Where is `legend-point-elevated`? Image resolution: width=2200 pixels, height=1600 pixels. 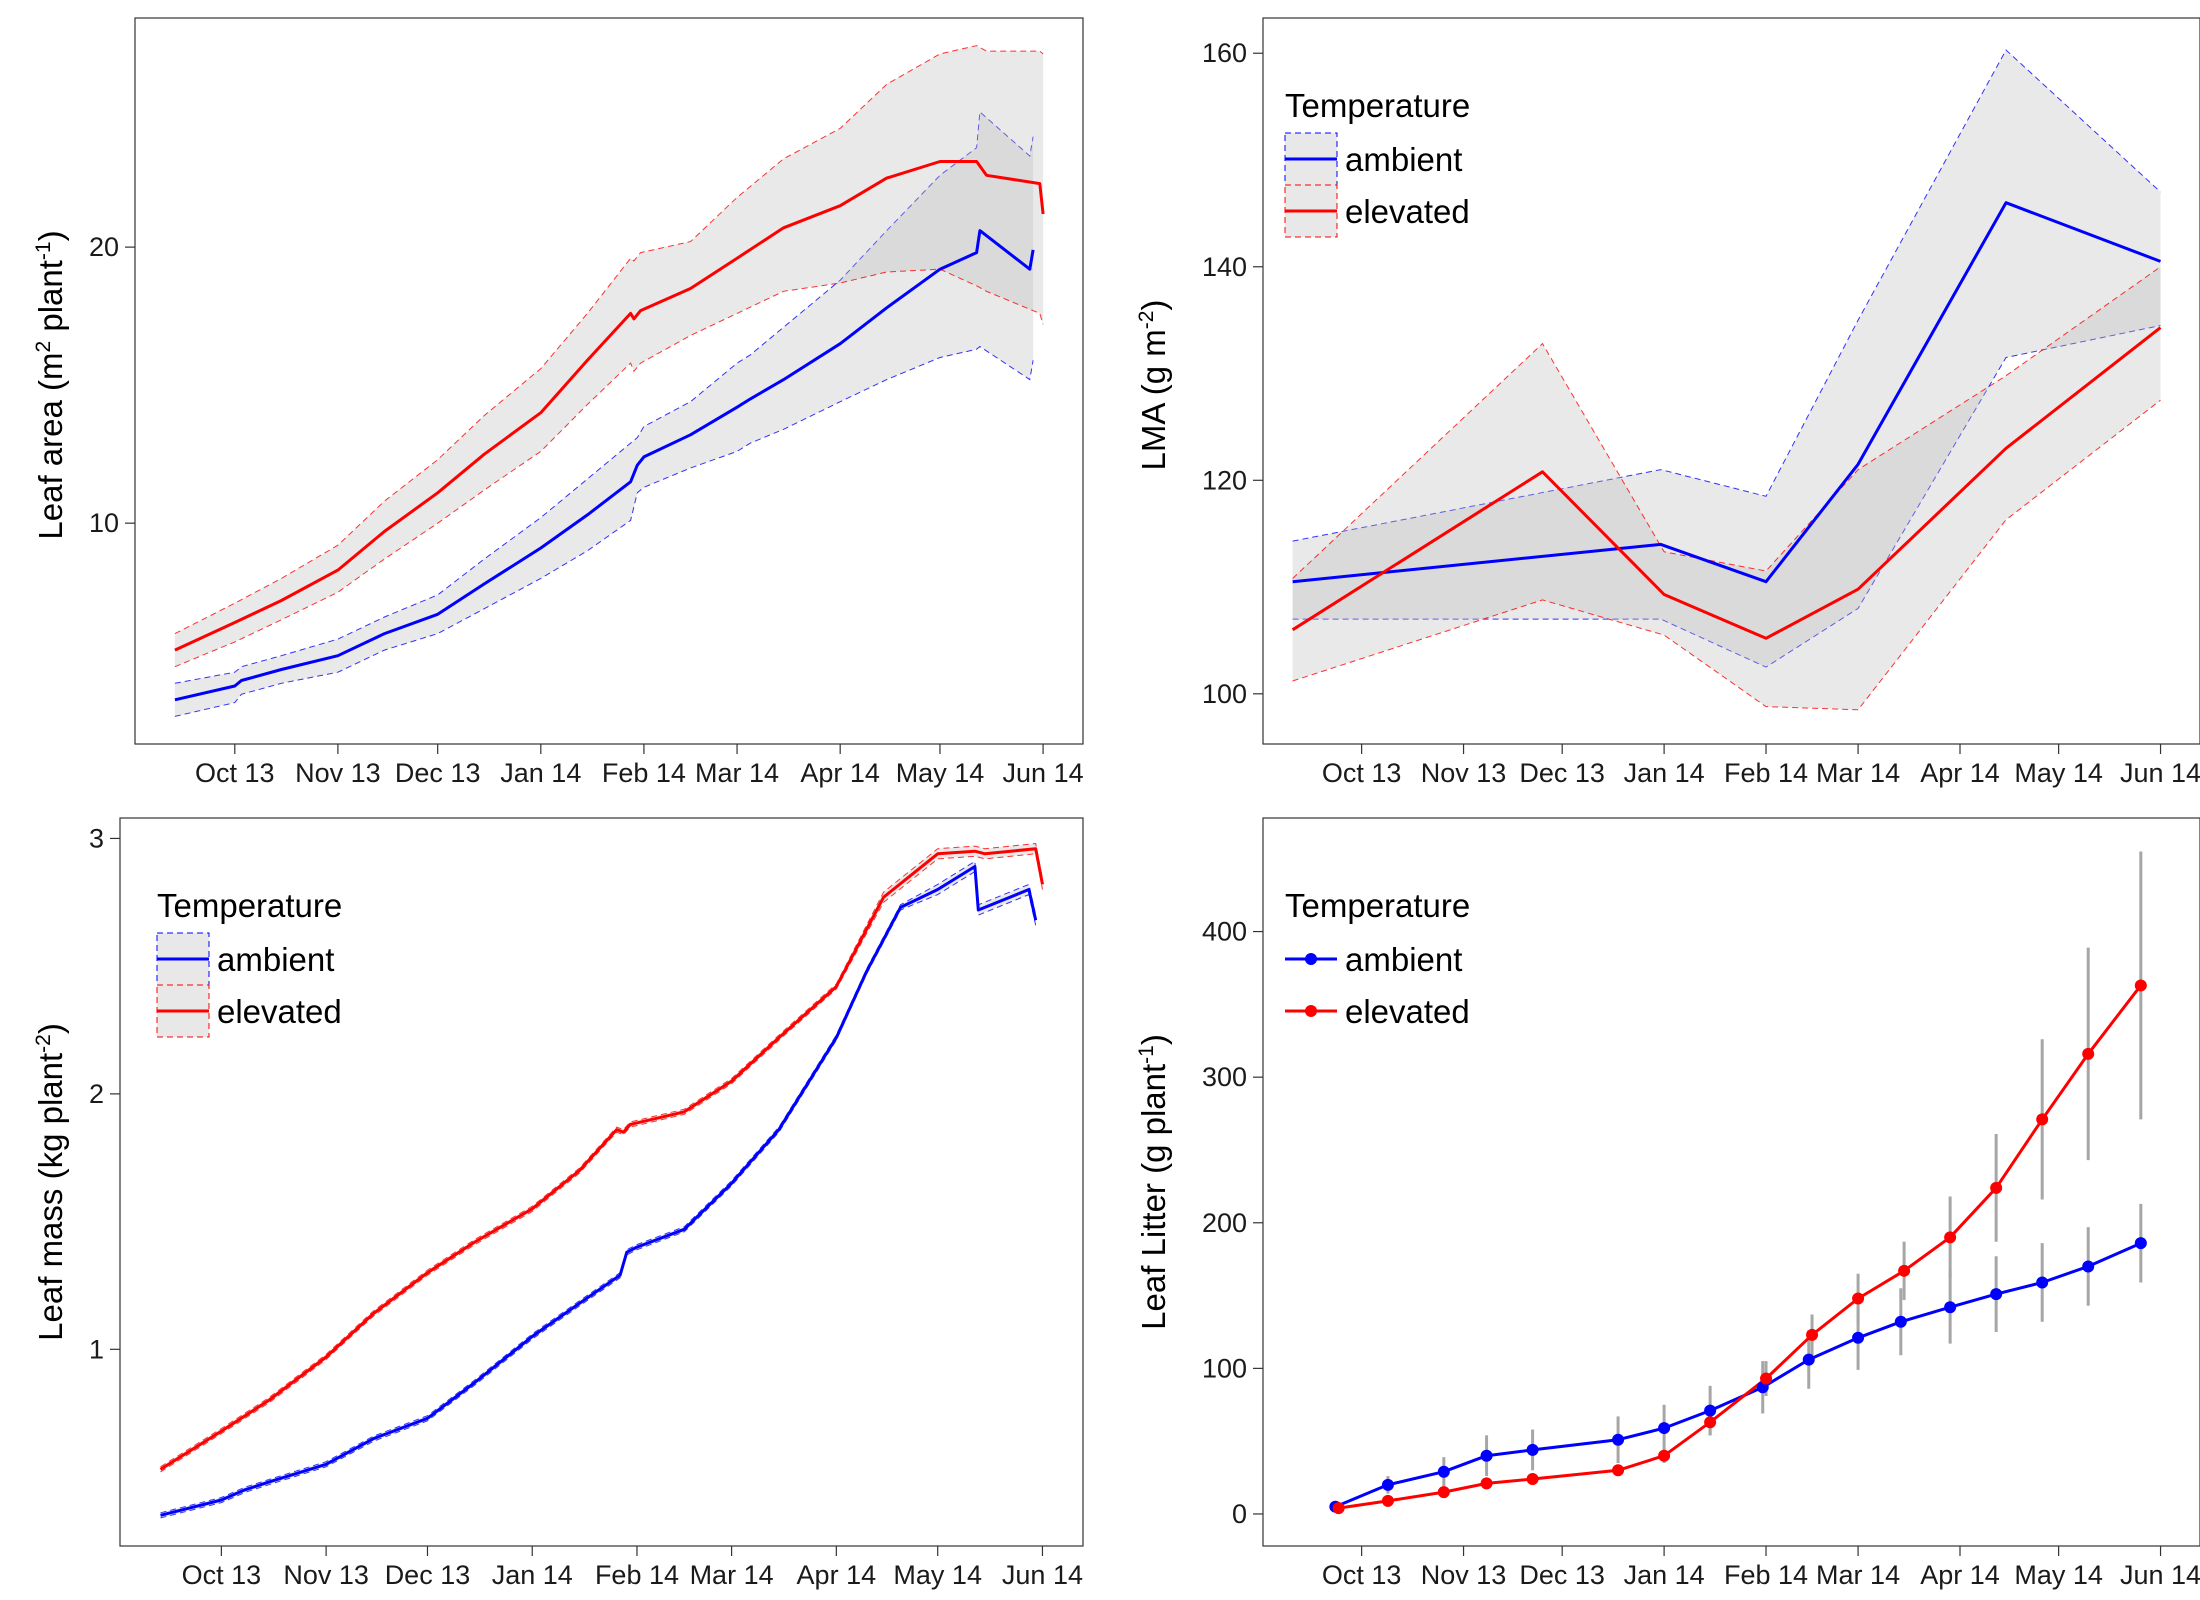
legend-point-elevated is located at coordinates (1311, 1011).